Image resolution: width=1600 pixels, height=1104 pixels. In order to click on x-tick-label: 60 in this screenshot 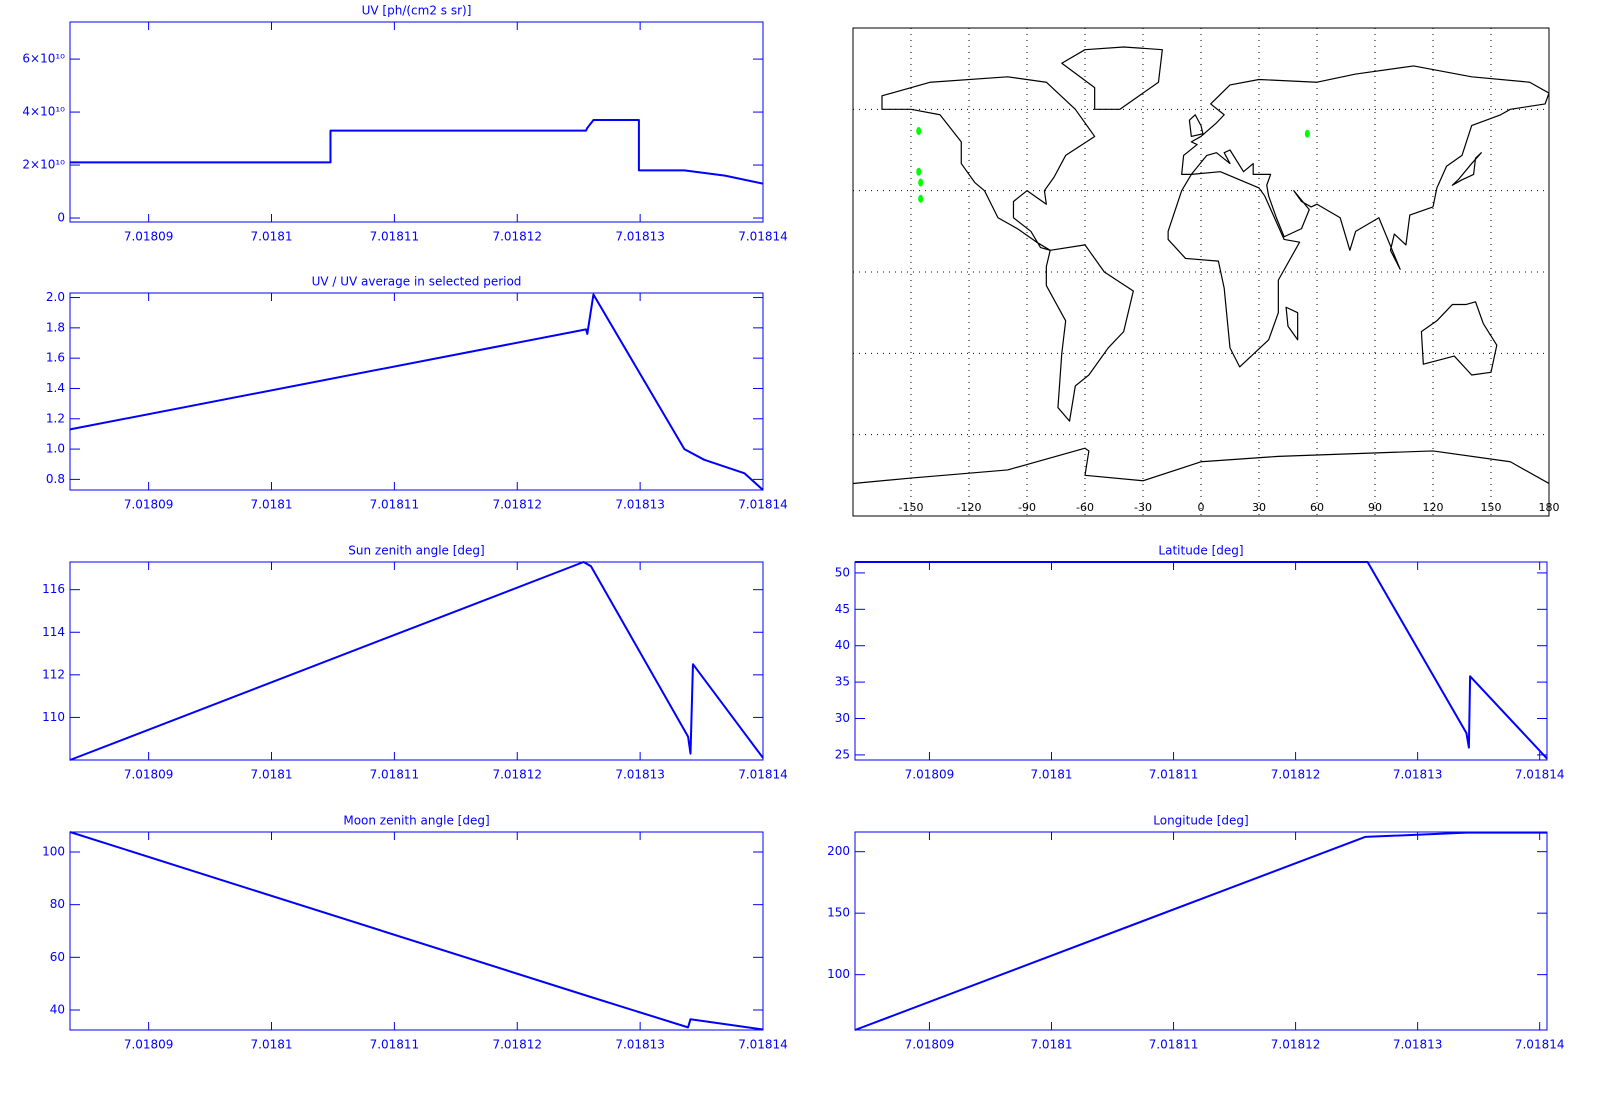, I will do `click(1317, 507)`.